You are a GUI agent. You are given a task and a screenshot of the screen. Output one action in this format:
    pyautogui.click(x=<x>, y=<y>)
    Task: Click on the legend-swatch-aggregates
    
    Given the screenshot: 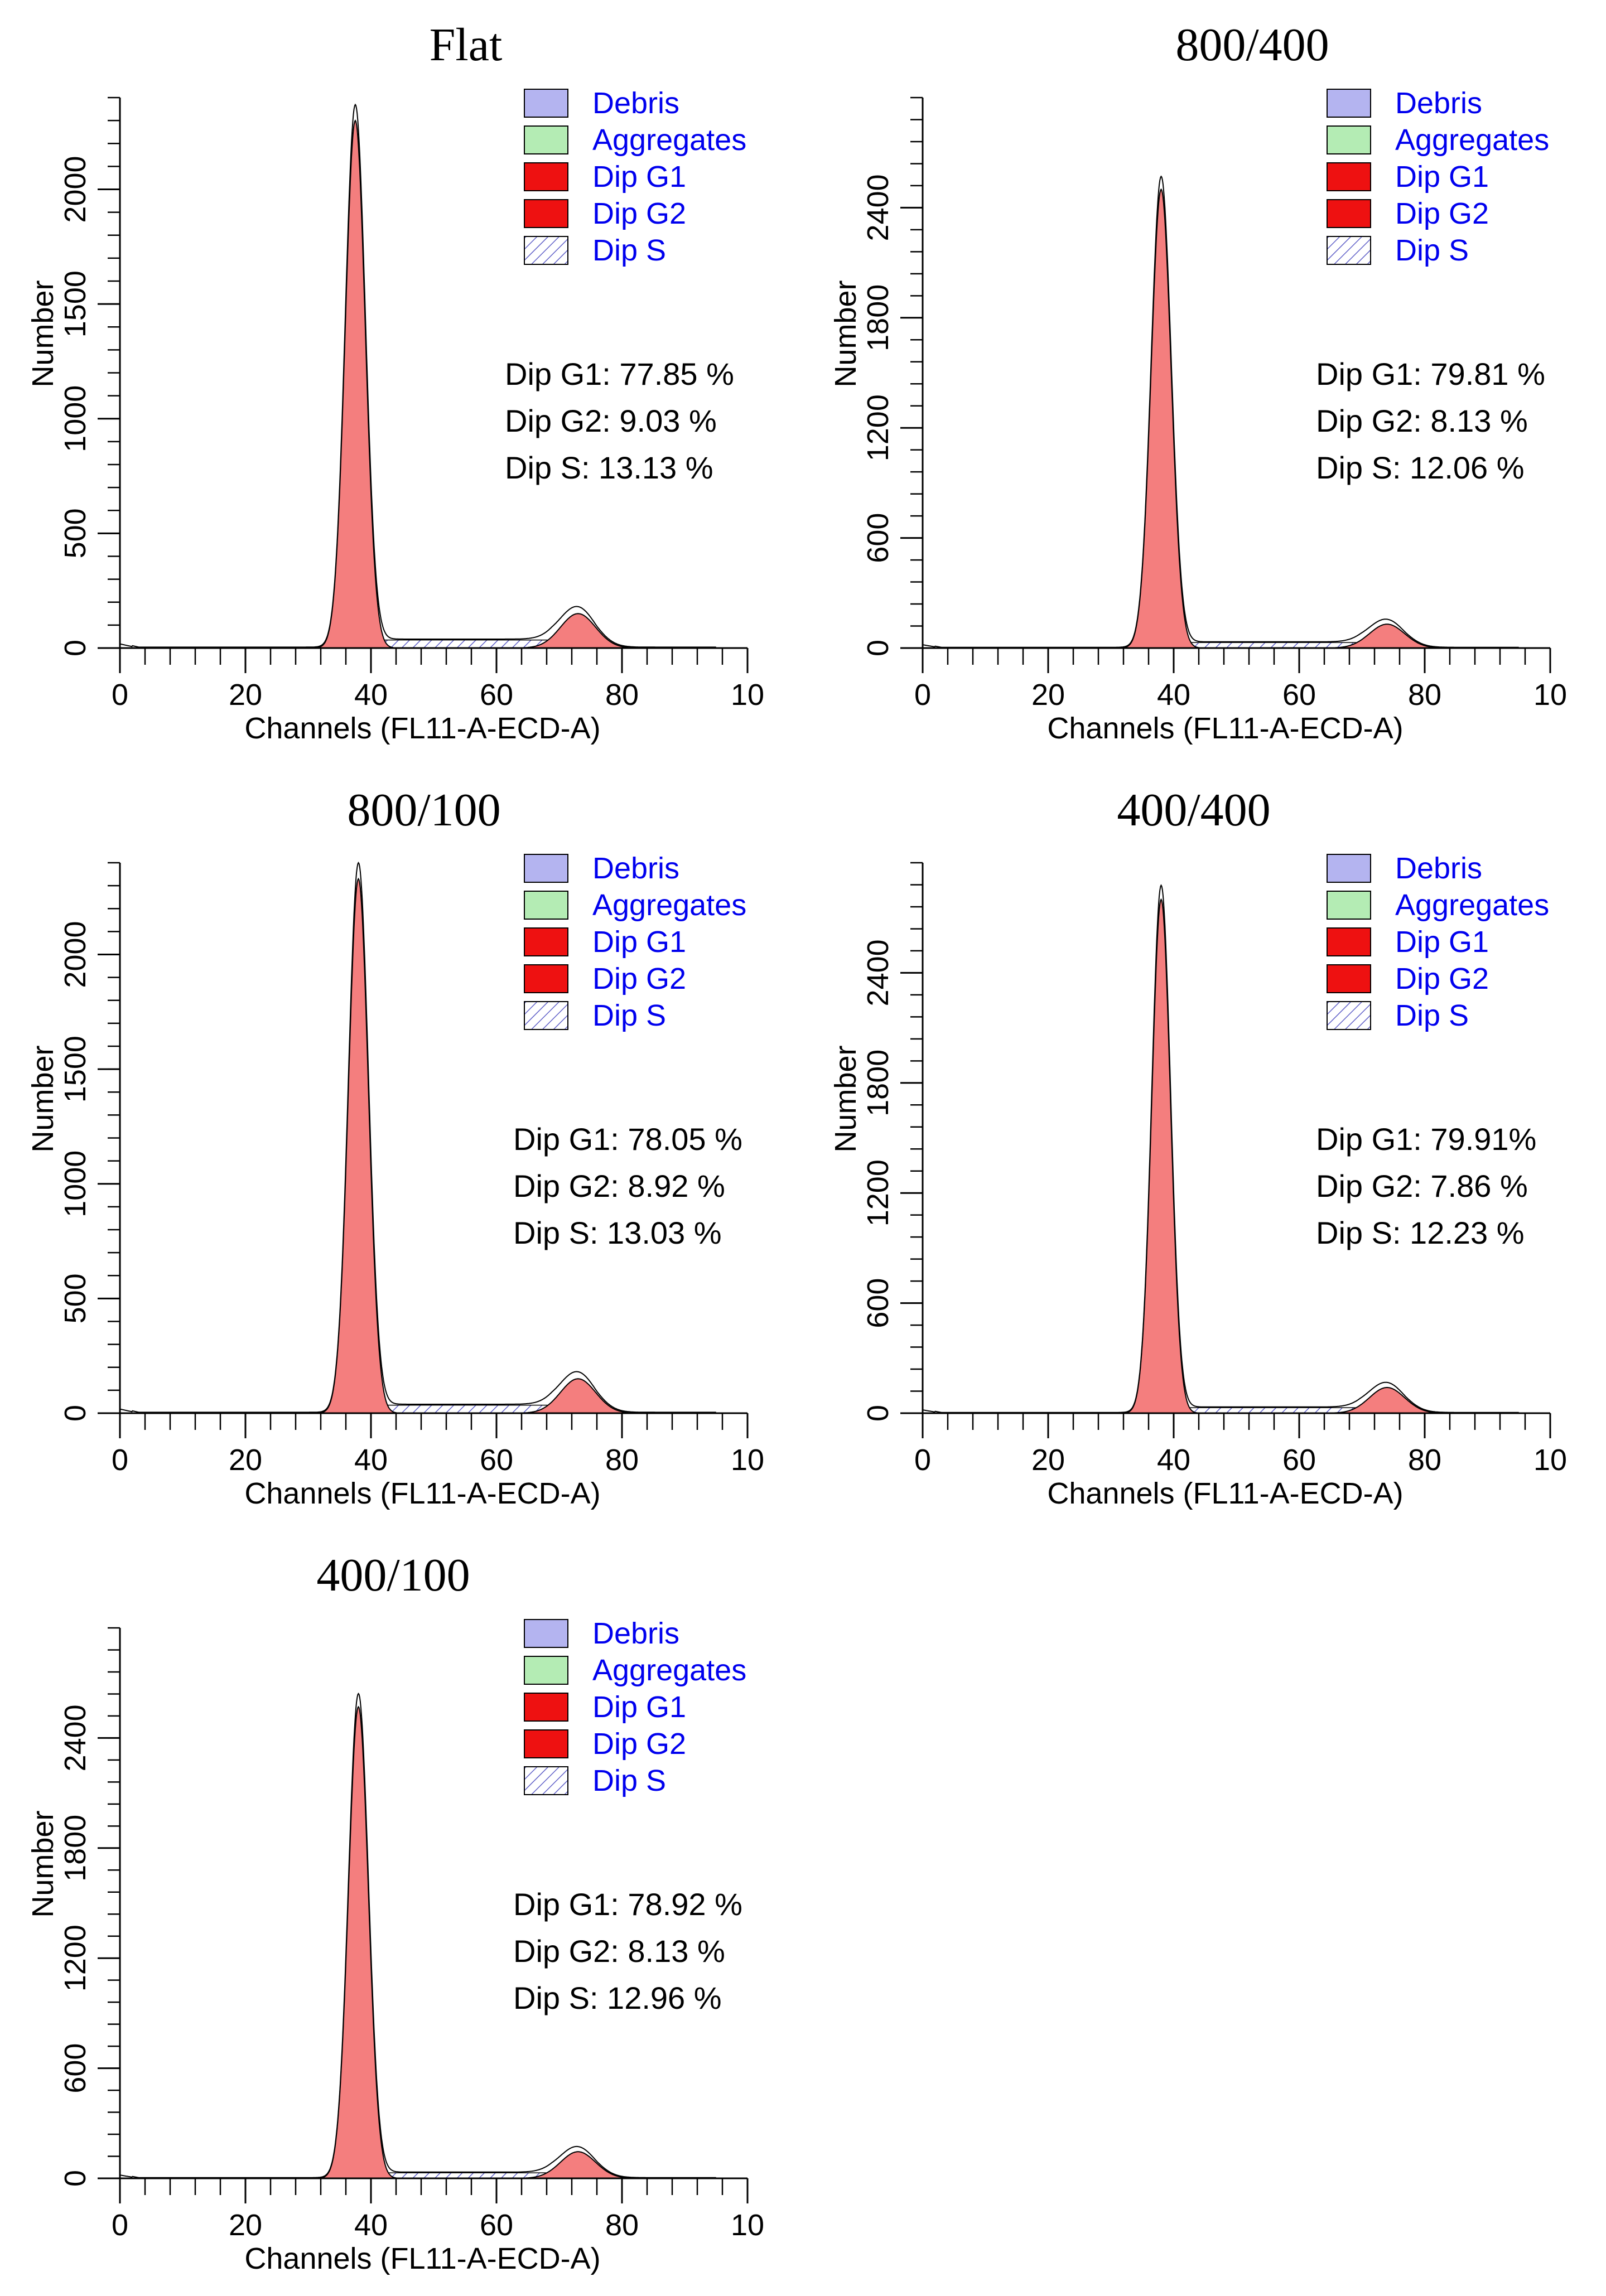 What is the action you would take?
    pyautogui.click(x=546, y=1670)
    